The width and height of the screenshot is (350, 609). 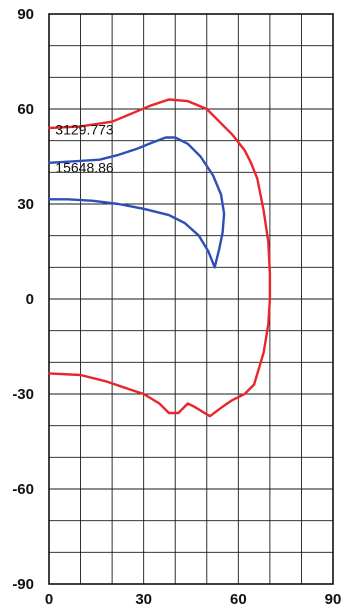 What do you see at coordinates (84, 167) in the screenshot?
I see `annotation-label: 15648.86` at bounding box center [84, 167].